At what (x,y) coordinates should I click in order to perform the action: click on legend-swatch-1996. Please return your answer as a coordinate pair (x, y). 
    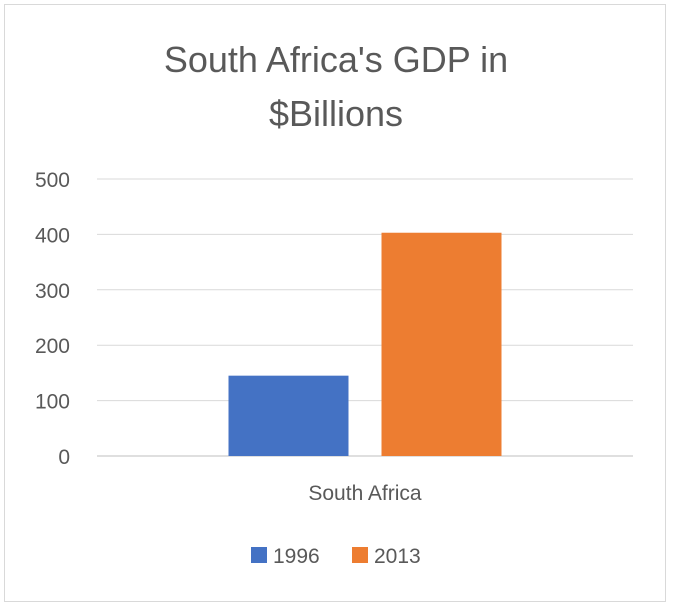
    Looking at the image, I should click on (259, 555).